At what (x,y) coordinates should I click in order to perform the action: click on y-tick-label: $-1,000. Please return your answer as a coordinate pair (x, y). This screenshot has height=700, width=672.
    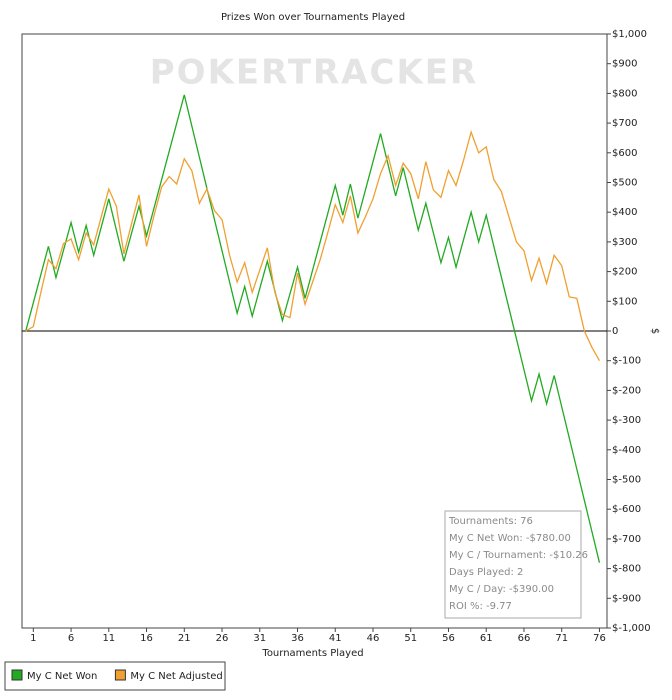
    Looking at the image, I should click on (631, 628).